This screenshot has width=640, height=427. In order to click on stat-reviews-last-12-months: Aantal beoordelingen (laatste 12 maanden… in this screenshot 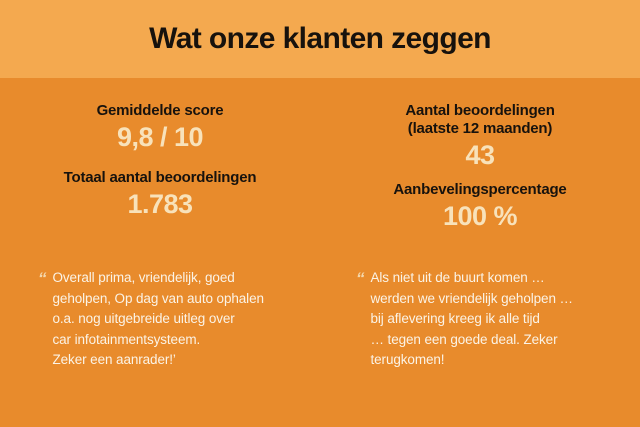, I will do `click(480, 136)`.